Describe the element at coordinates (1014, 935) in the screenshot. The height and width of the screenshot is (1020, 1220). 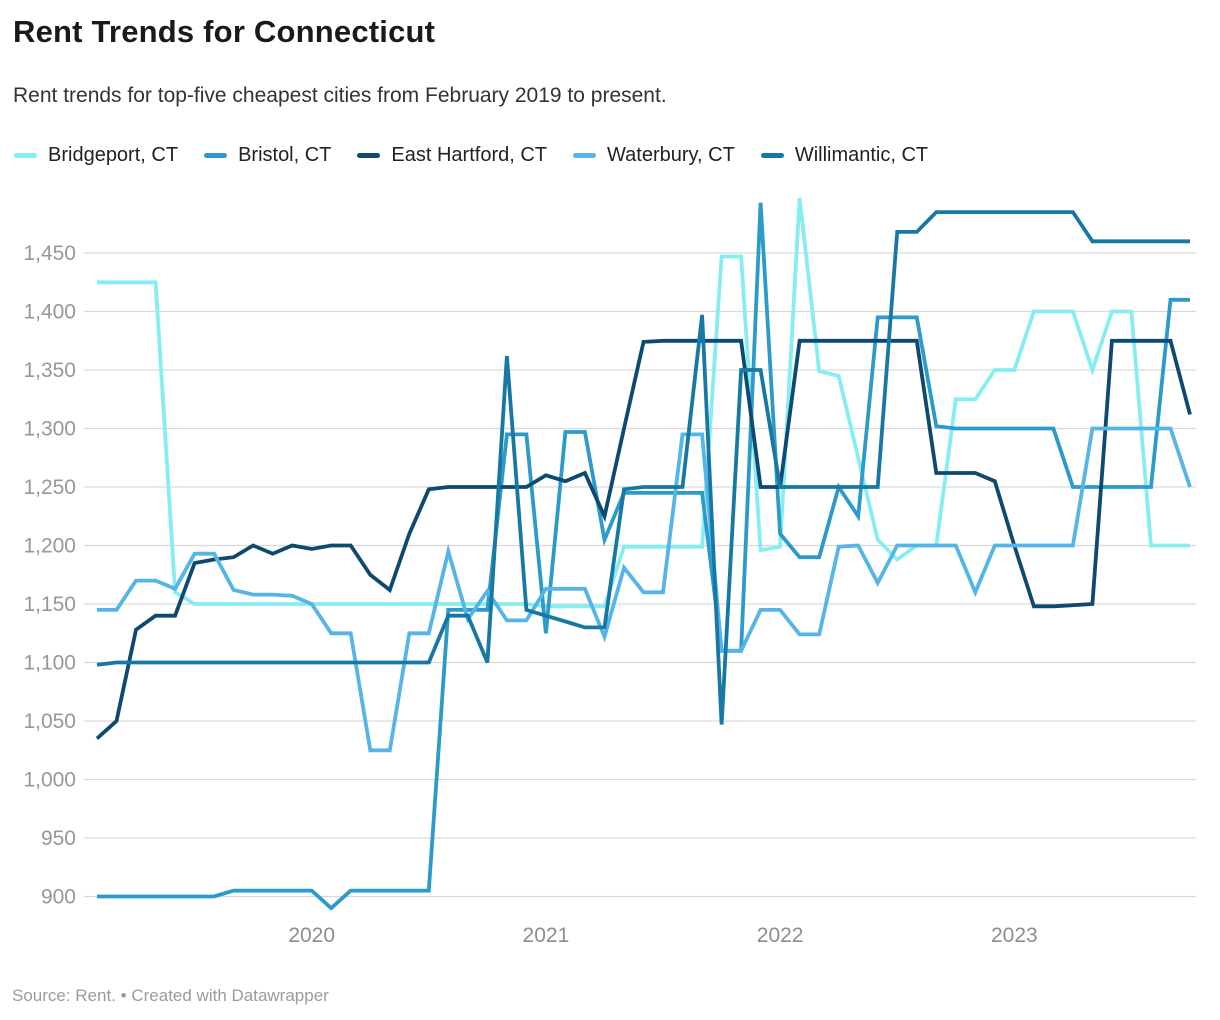
I see `x-axis-tick-label: 2023` at that location.